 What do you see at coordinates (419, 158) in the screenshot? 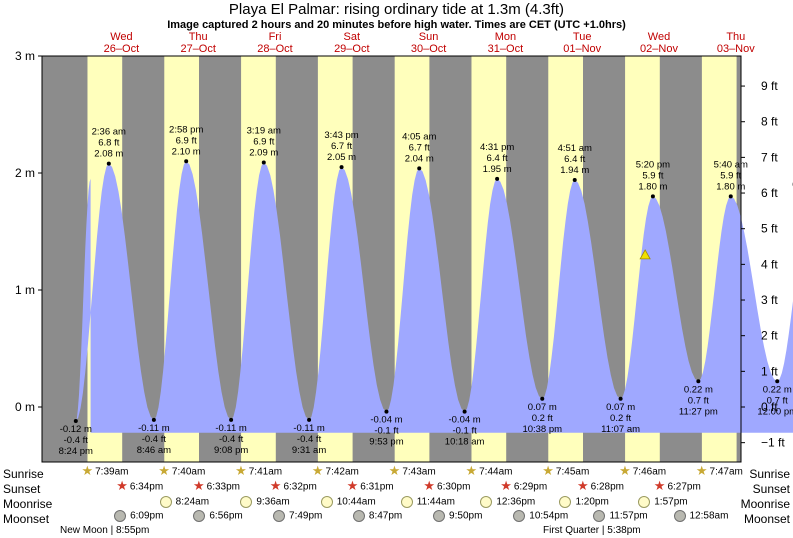
I see `high-tide-metres: 2.04 m` at bounding box center [419, 158].